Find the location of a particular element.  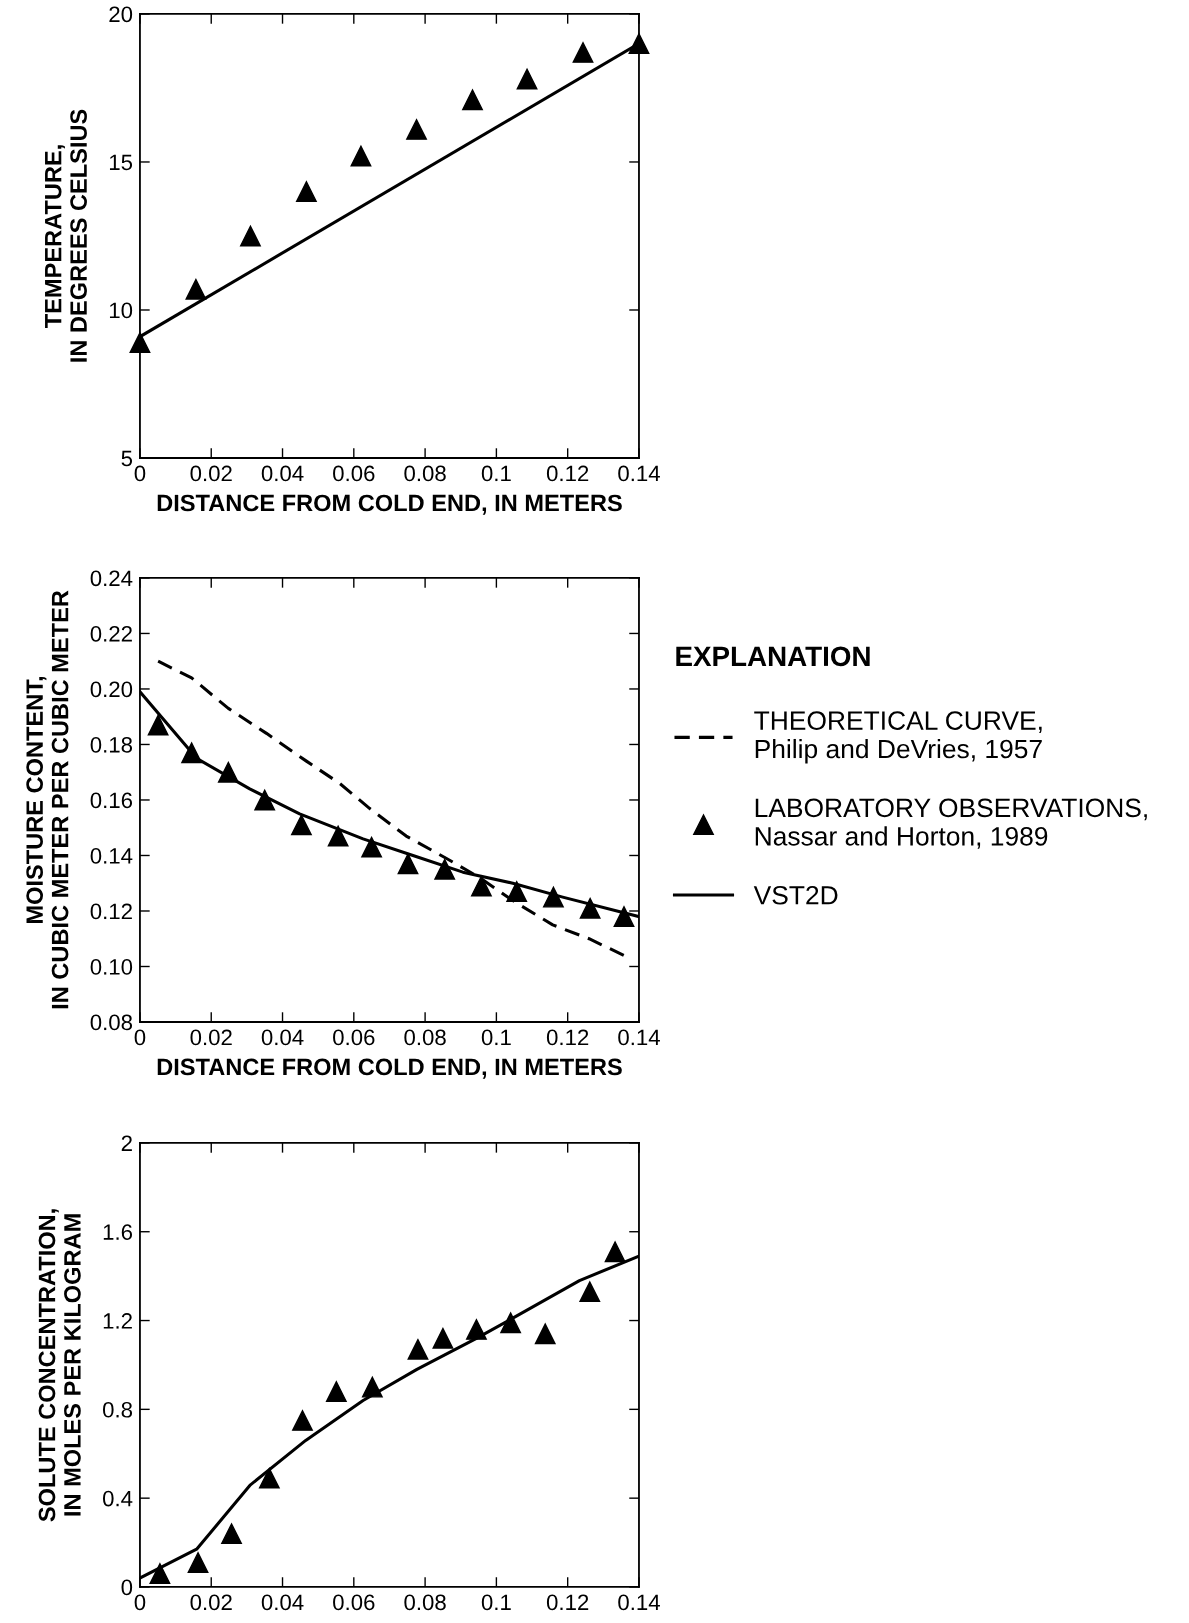

legend-label: THEORETICAL CURVE, Philip and DeVries, 1957 is located at coordinates (898, 737).